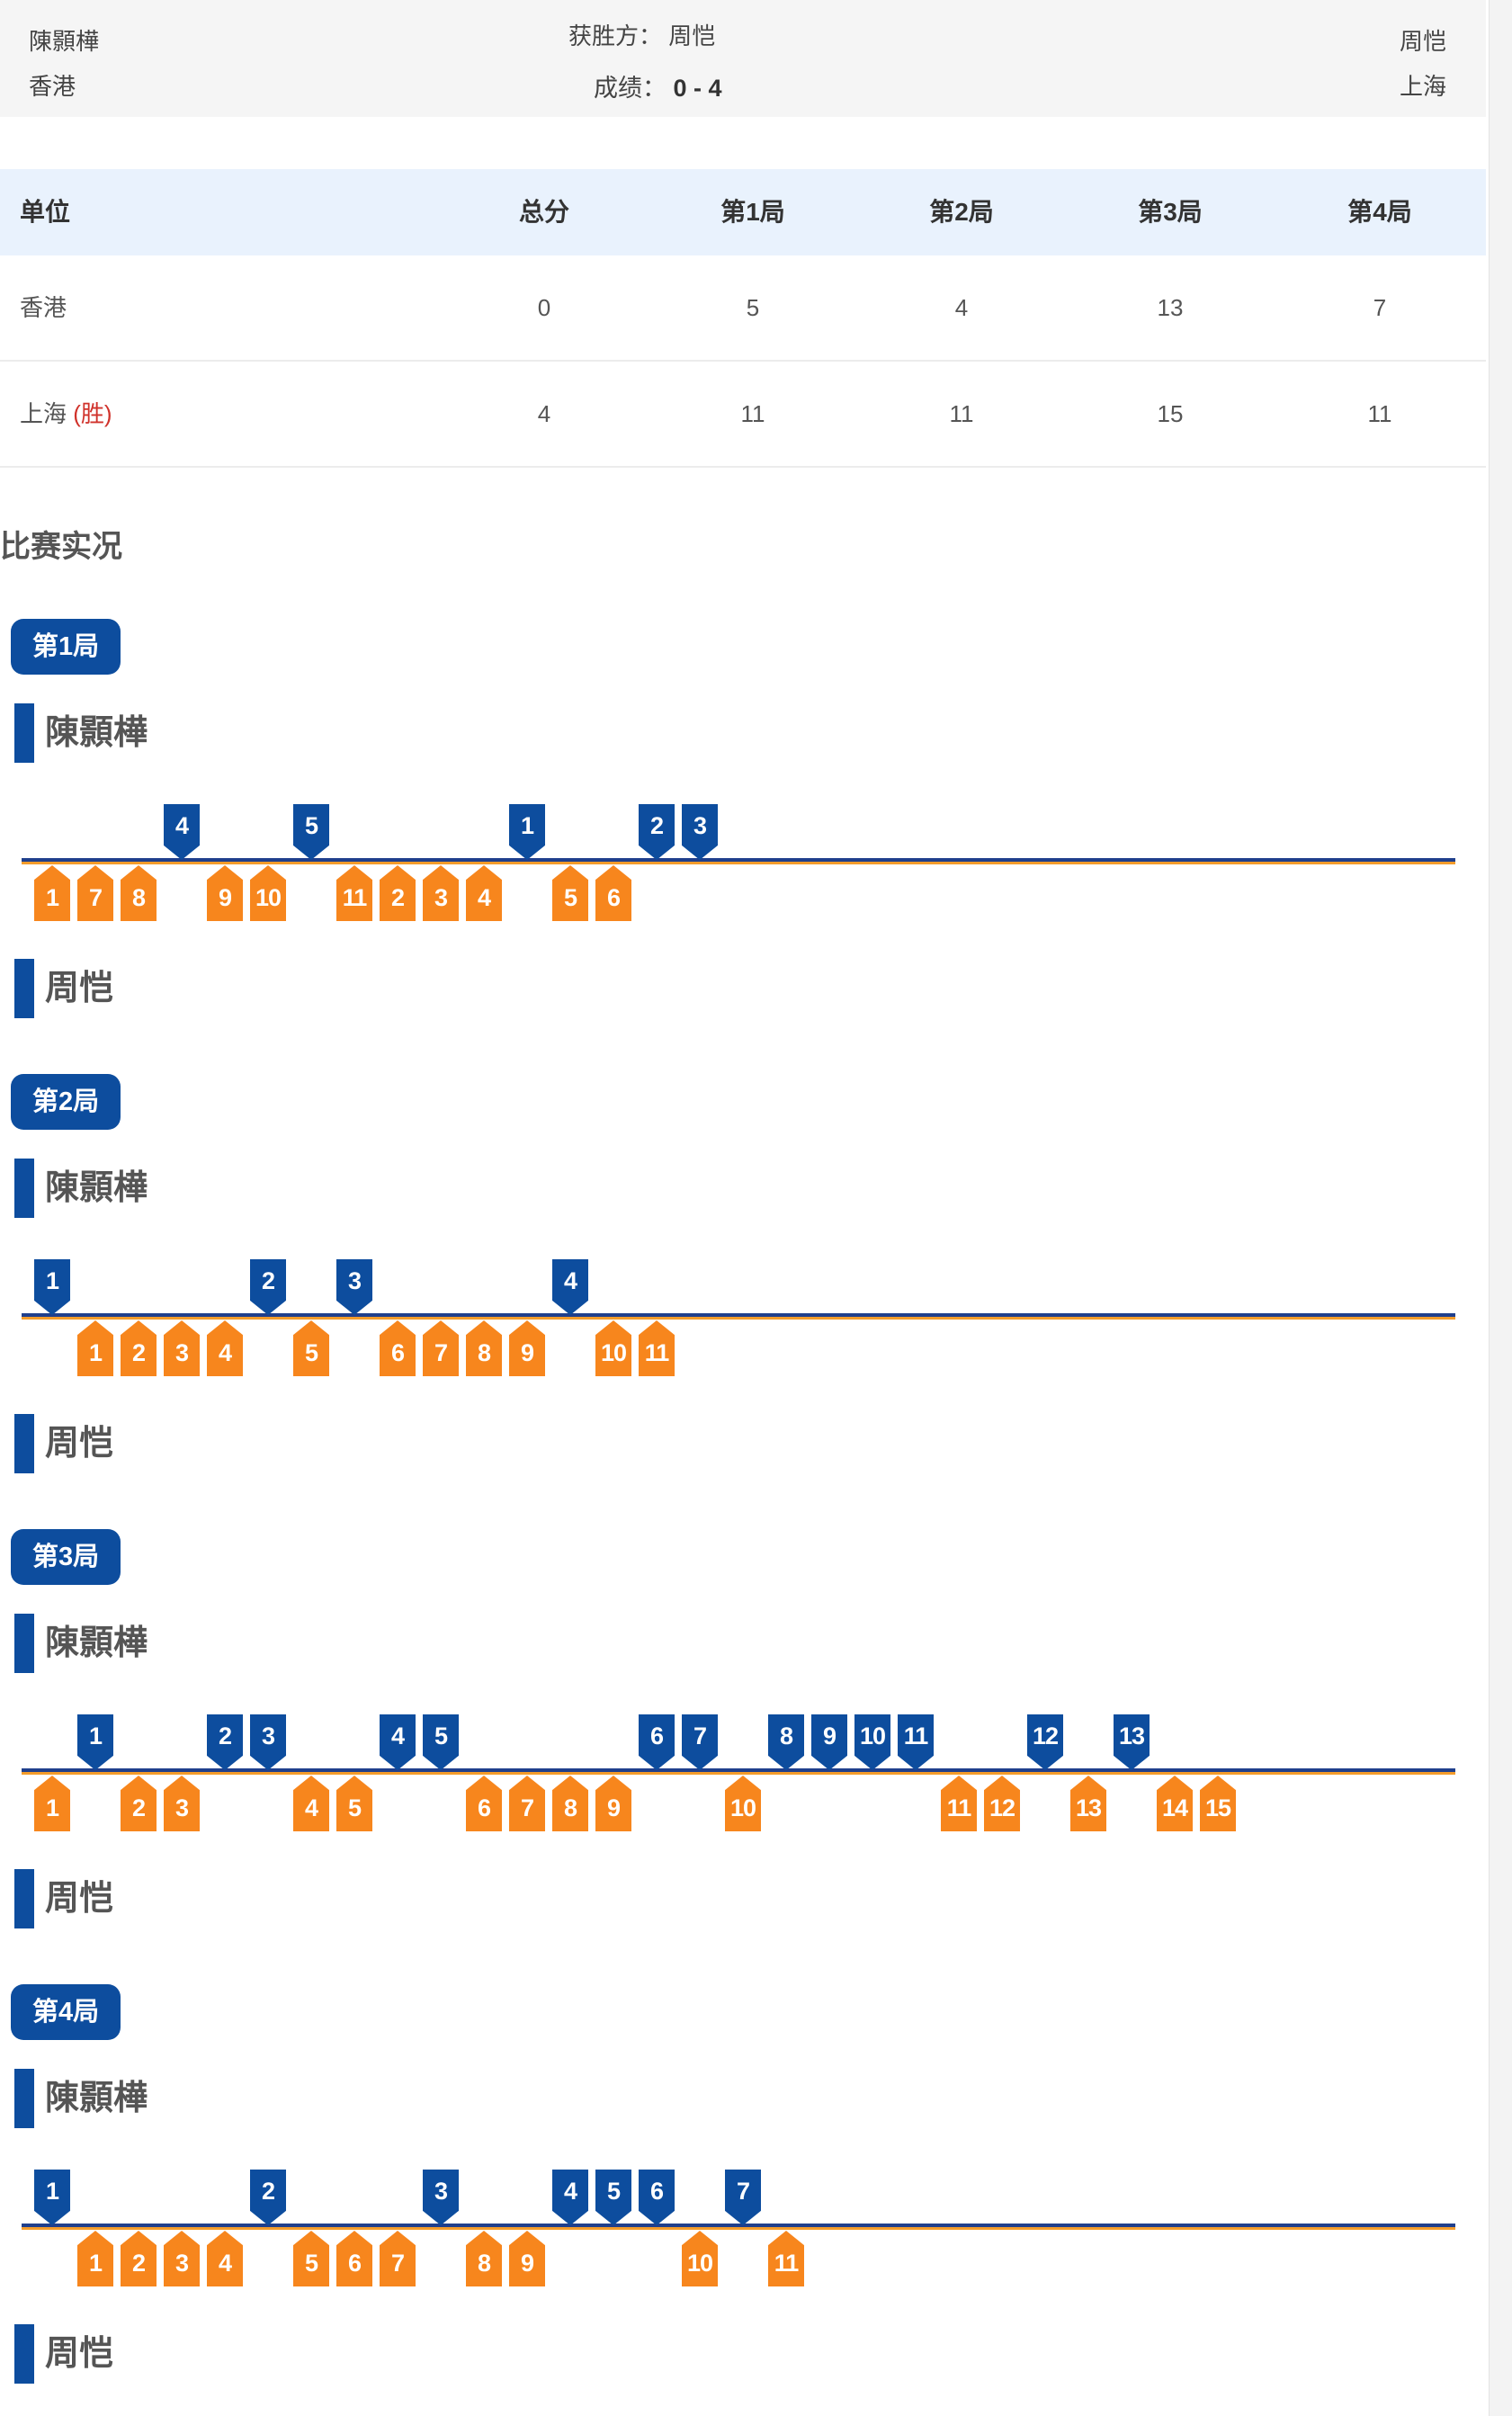 The image size is (1512, 2416). I want to click on point-timeline: 1 7 8 4 9 10 5 11 2 3 4 1 5 6 2 3, so click(738, 862).